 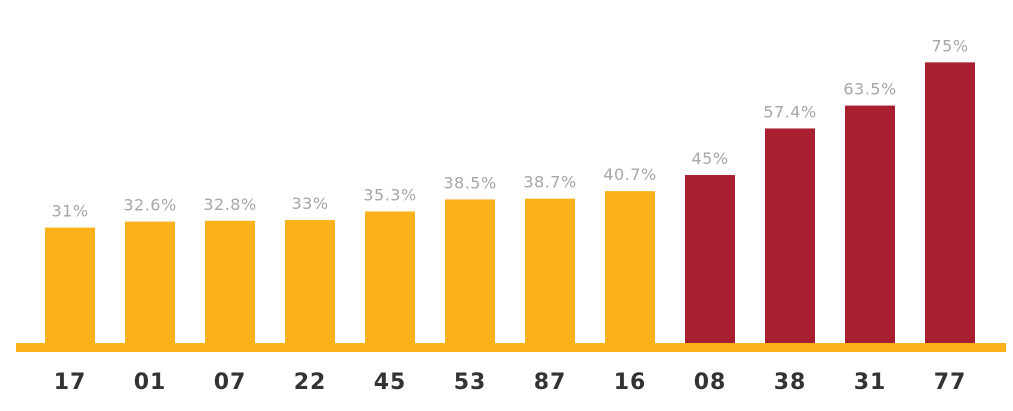 What do you see at coordinates (629, 174) in the screenshot?
I see `value-label-16: 40.7%` at bounding box center [629, 174].